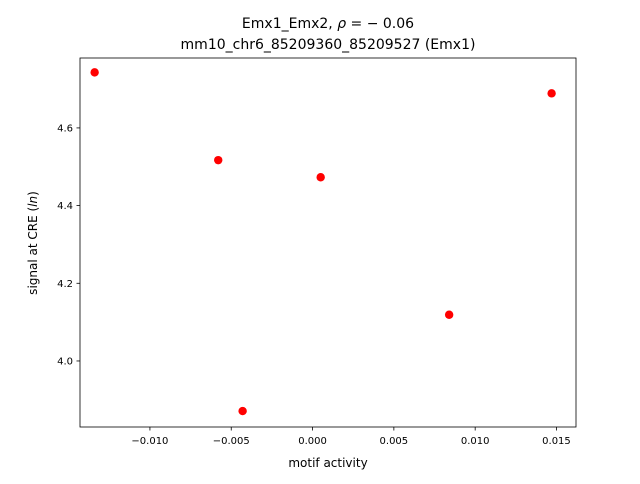 Image resolution: width=640 pixels, height=484 pixels. I want to click on chart-title-line1: Emx1_Emx2, ρ = − 0.06, so click(328, 24).